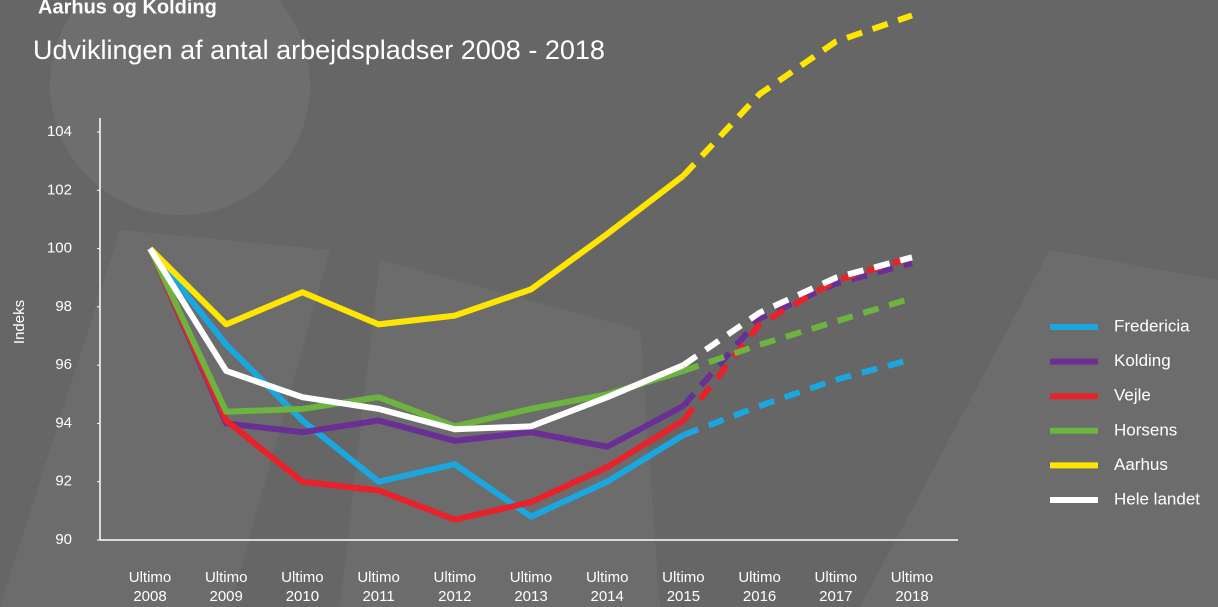 Image resolution: width=1218 pixels, height=607 pixels. I want to click on y-tick-label: 96, so click(63, 364).